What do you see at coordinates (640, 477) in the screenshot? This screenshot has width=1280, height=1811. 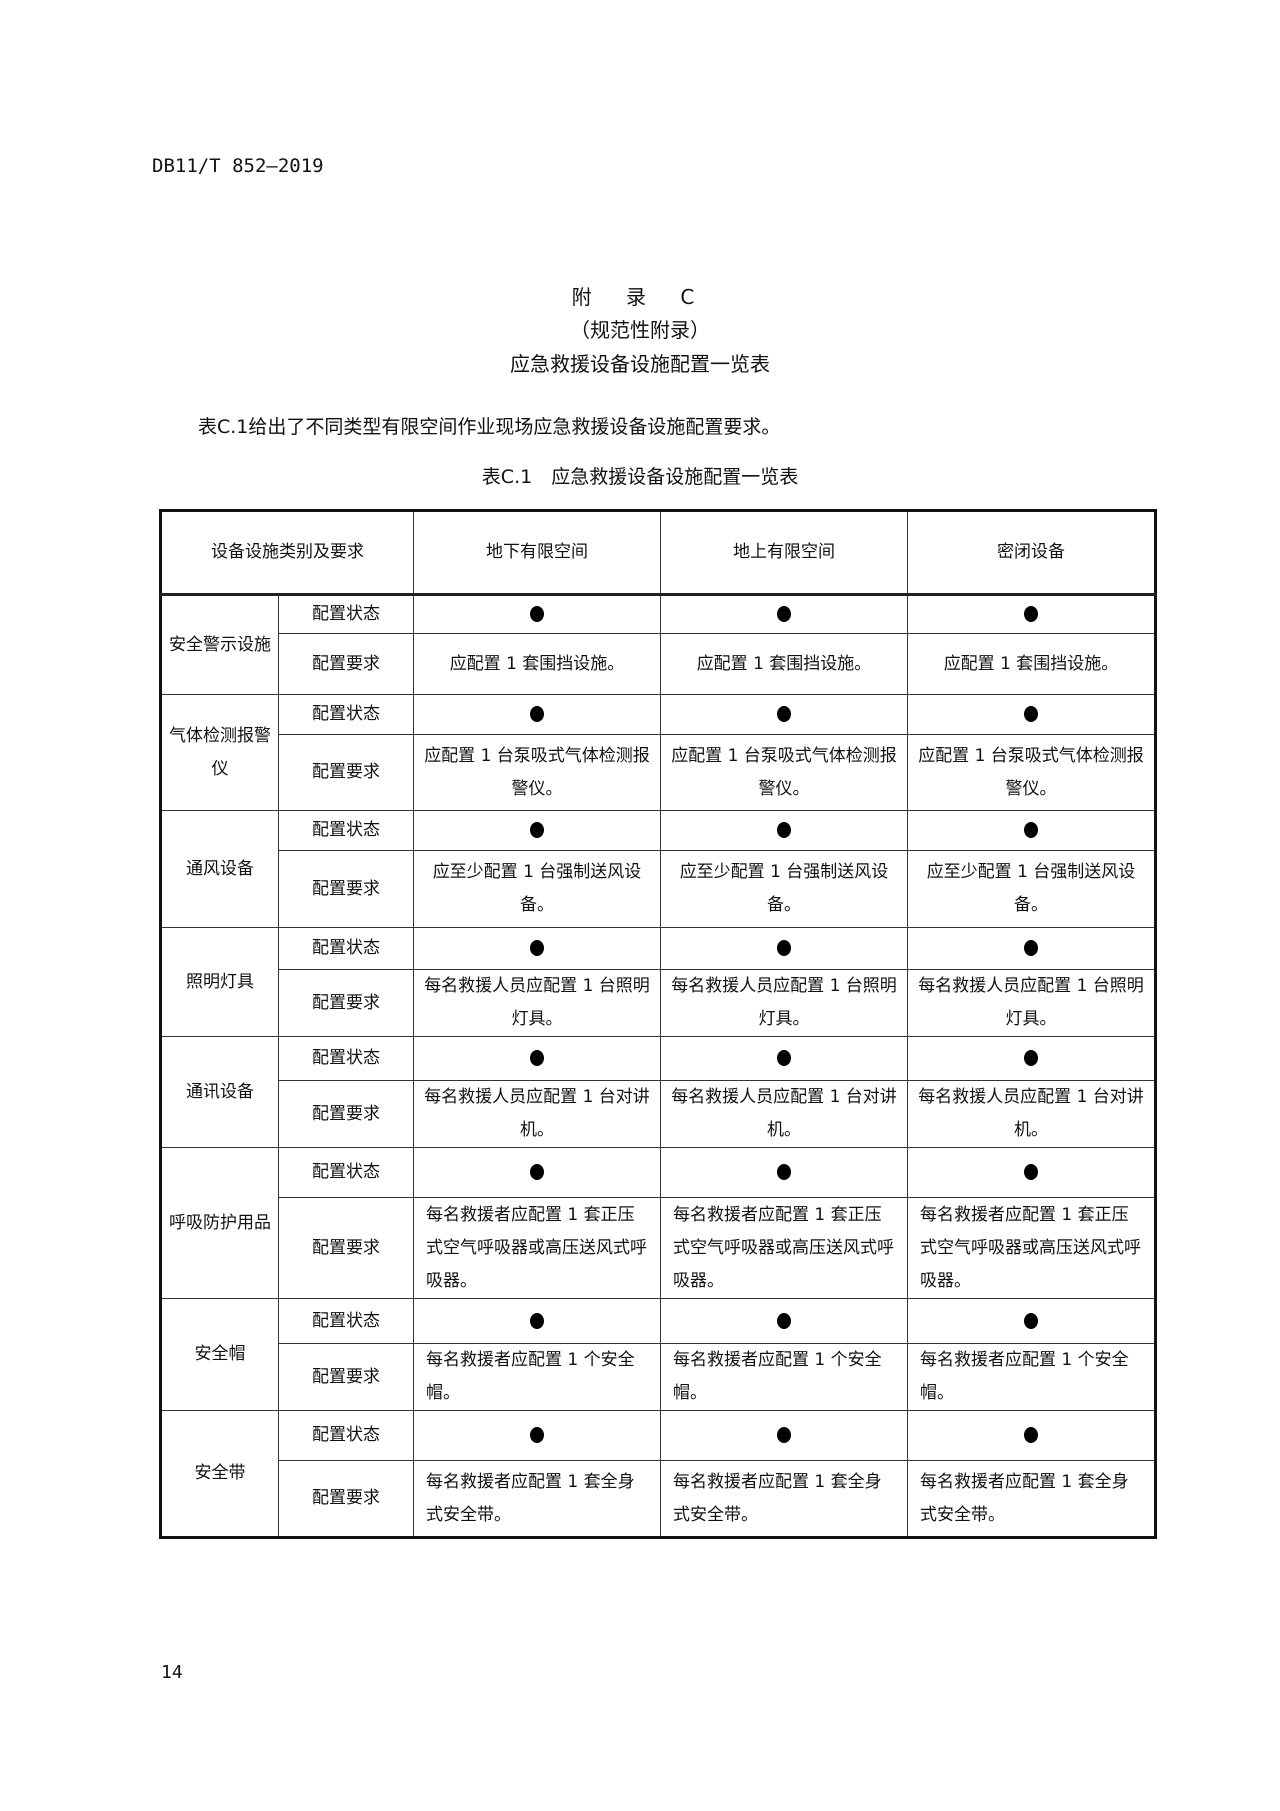 I see `table-caption: 表C.1 应急救援设备设施配置一览表` at bounding box center [640, 477].